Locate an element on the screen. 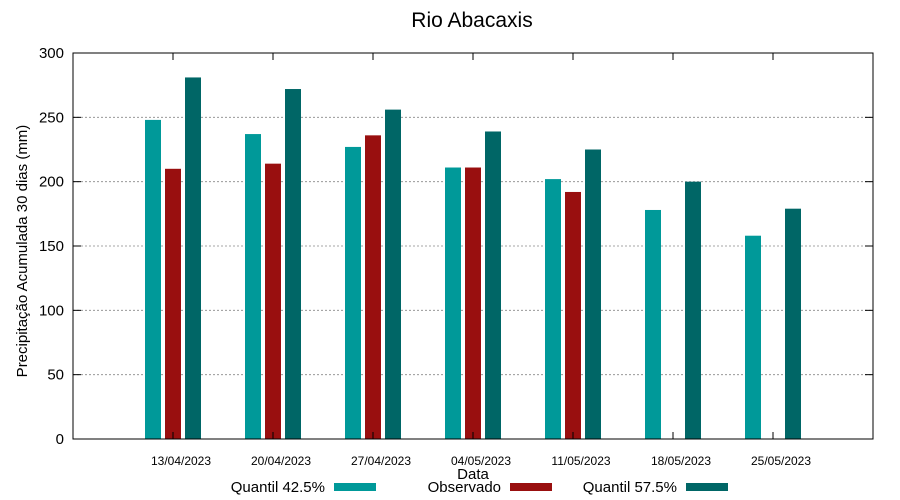  legend-label: Observado is located at coordinates (464, 487).